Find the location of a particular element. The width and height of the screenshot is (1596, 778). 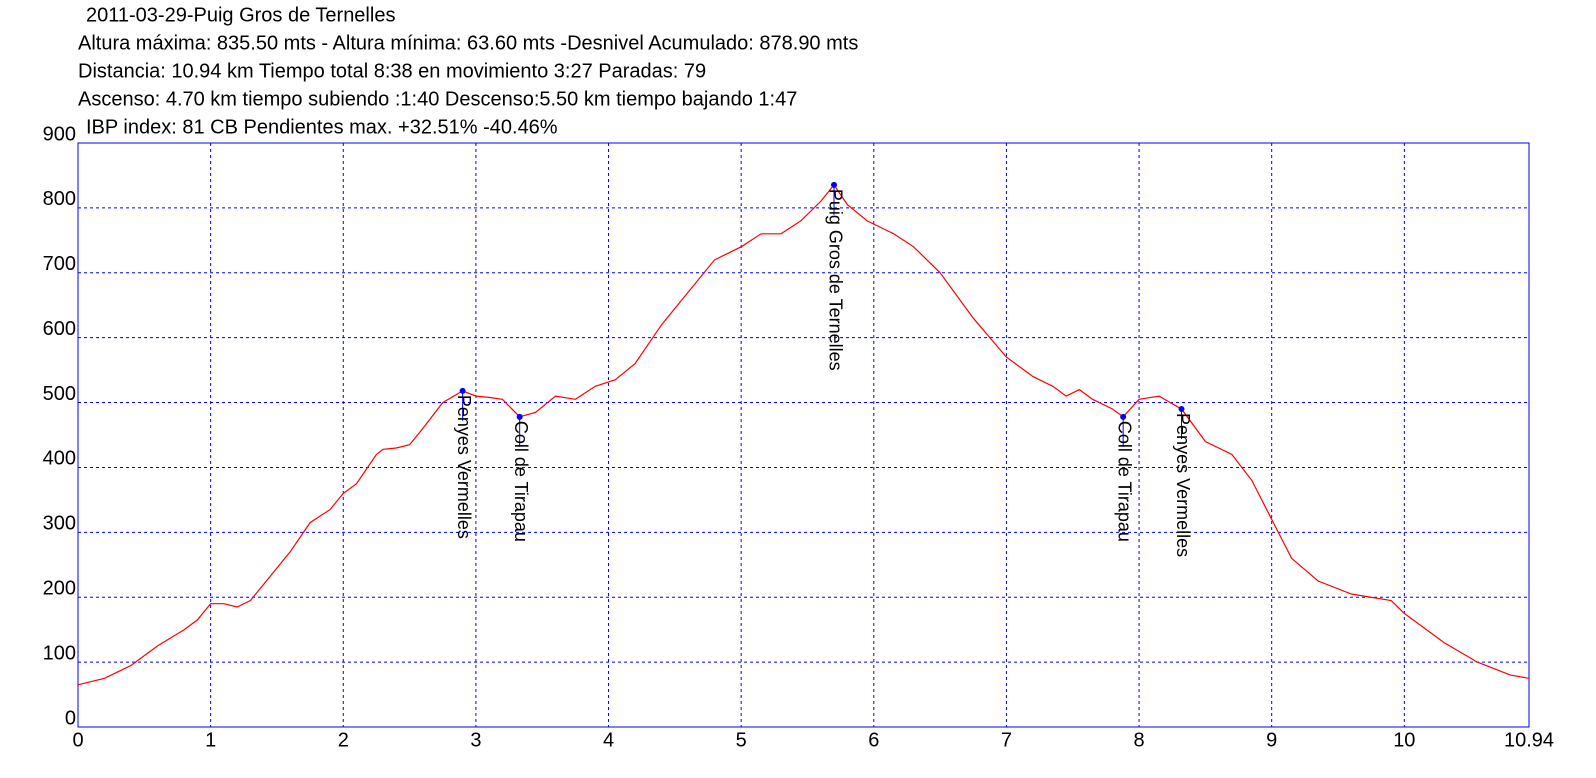

x-tick-label: 8 is located at coordinates (1138, 740).